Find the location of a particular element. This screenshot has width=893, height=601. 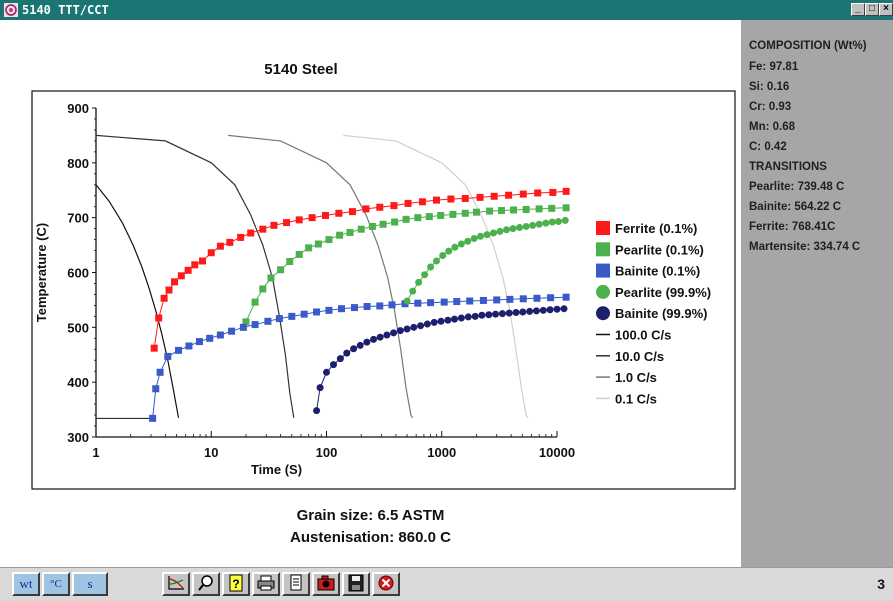

zoom-icon is located at coordinates (205, 583).